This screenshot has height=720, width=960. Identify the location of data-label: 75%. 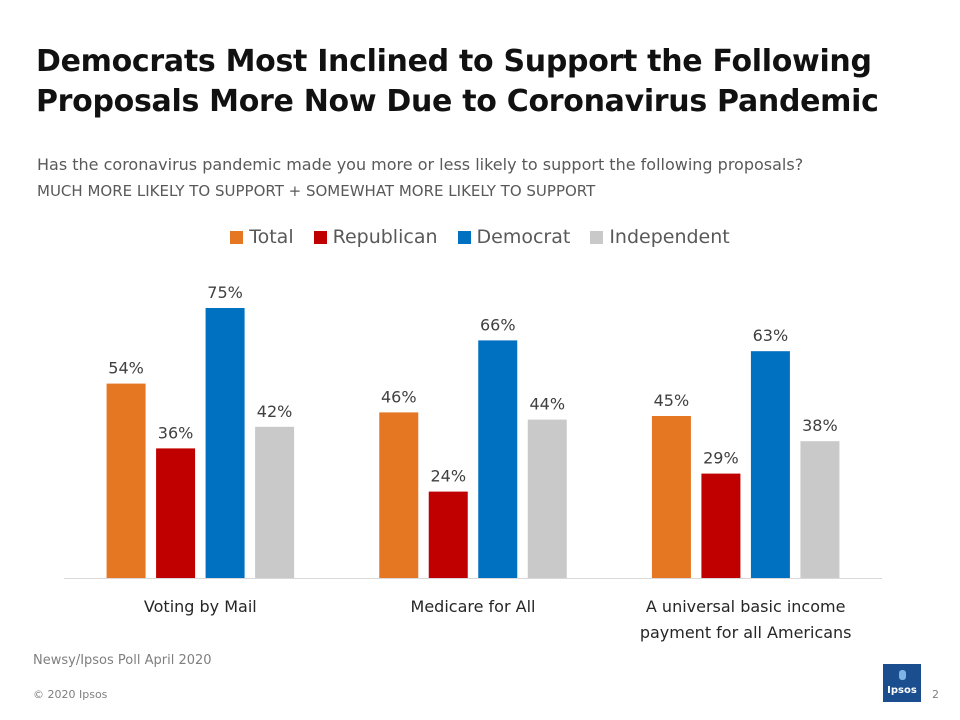
(225, 292).